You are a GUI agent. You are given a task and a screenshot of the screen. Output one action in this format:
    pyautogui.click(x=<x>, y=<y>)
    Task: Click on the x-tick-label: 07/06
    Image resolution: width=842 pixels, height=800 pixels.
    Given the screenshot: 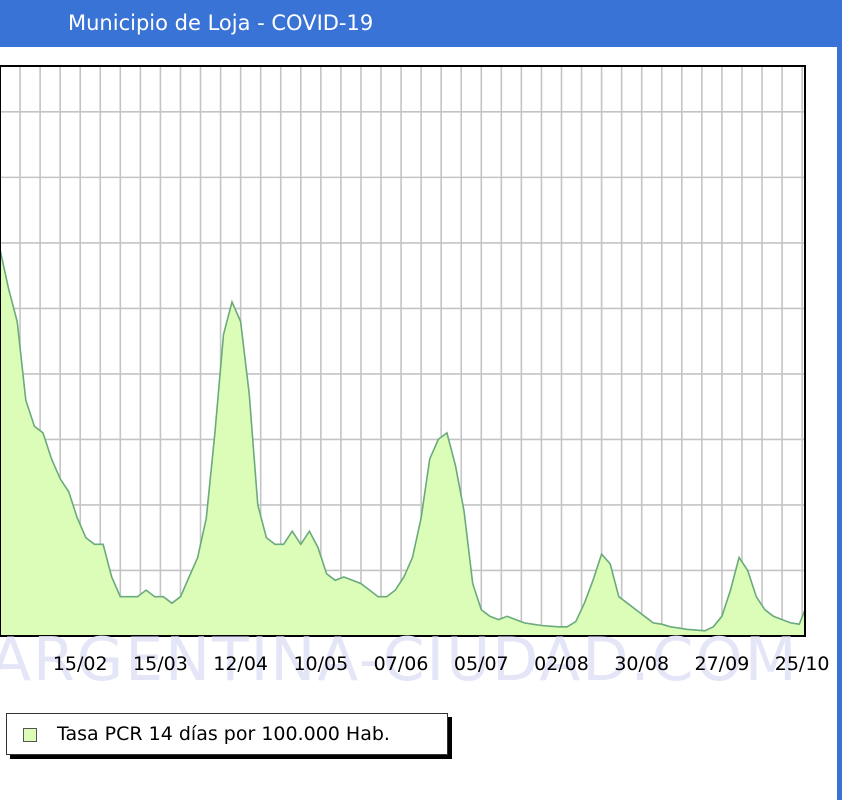 What is the action you would take?
    pyautogui.click(x=401, y=664)
    